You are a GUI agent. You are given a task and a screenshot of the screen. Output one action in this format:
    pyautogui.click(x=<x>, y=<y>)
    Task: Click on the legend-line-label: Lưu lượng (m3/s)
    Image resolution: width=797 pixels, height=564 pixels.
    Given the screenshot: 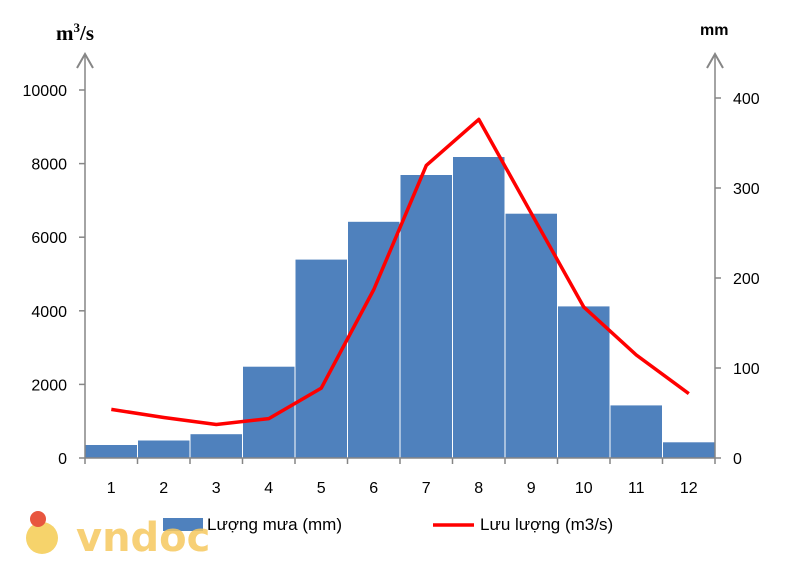 What is the action you would take?
    pyautogui.click(x=546, y=524)
    